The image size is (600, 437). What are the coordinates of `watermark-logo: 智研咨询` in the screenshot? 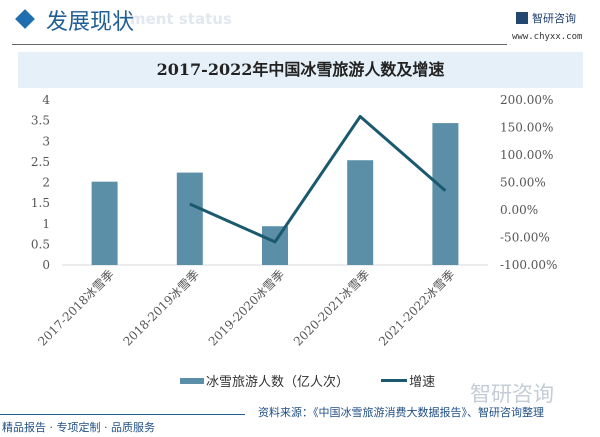 It's located at (512, 394).